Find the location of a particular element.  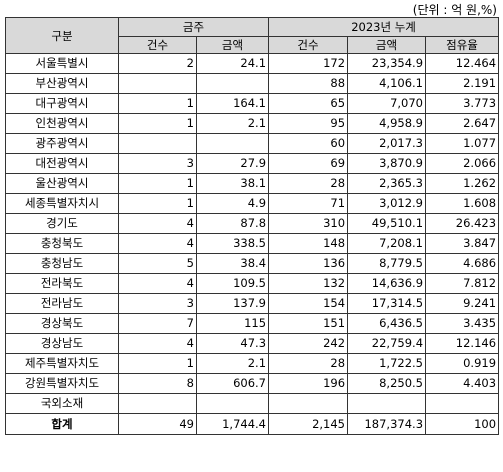

table-row: 광주광역시 60 2,017.3 1.077 is located at coordinates (252, 143).